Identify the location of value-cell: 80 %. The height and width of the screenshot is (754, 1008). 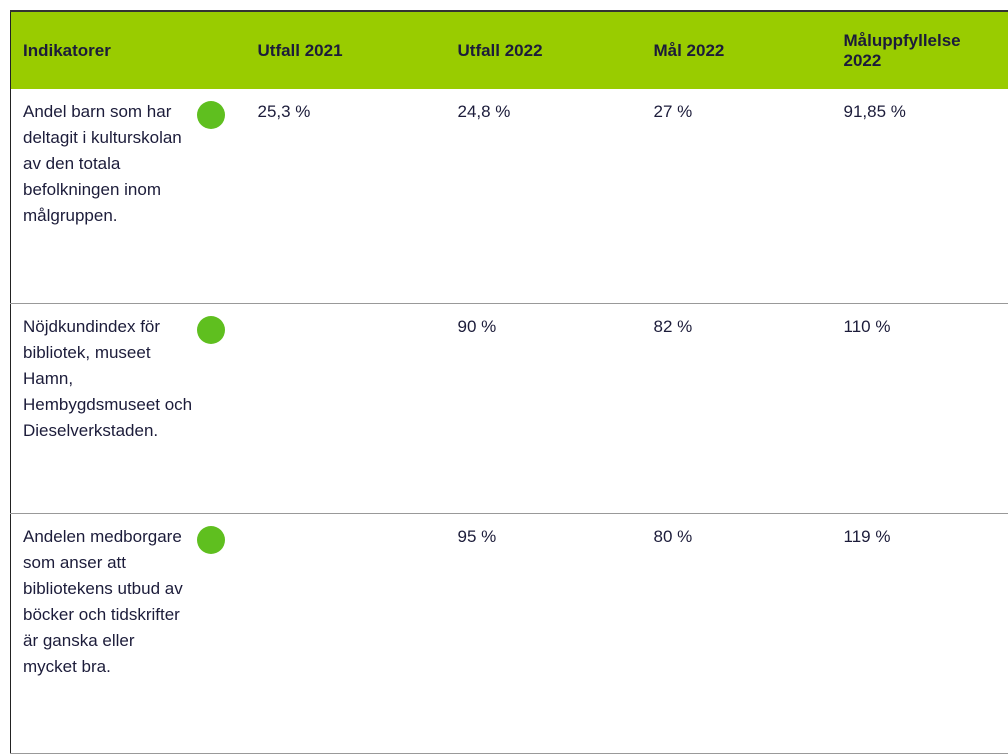
(737, 633).